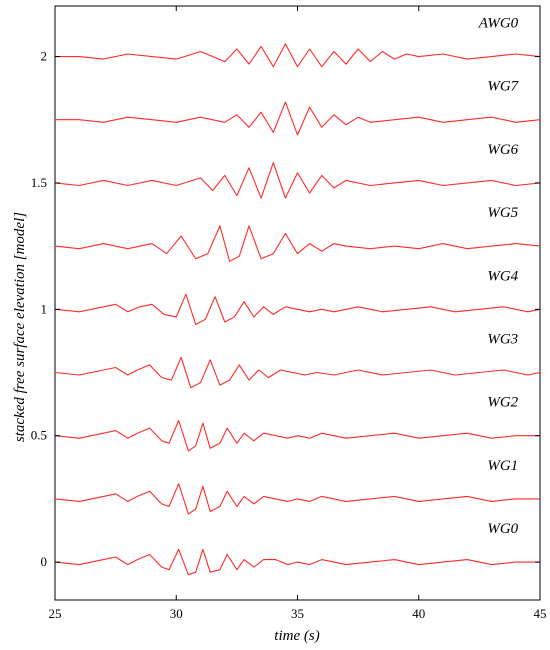  I want to click on series-label-wg5: WG5, so click(502, 213).